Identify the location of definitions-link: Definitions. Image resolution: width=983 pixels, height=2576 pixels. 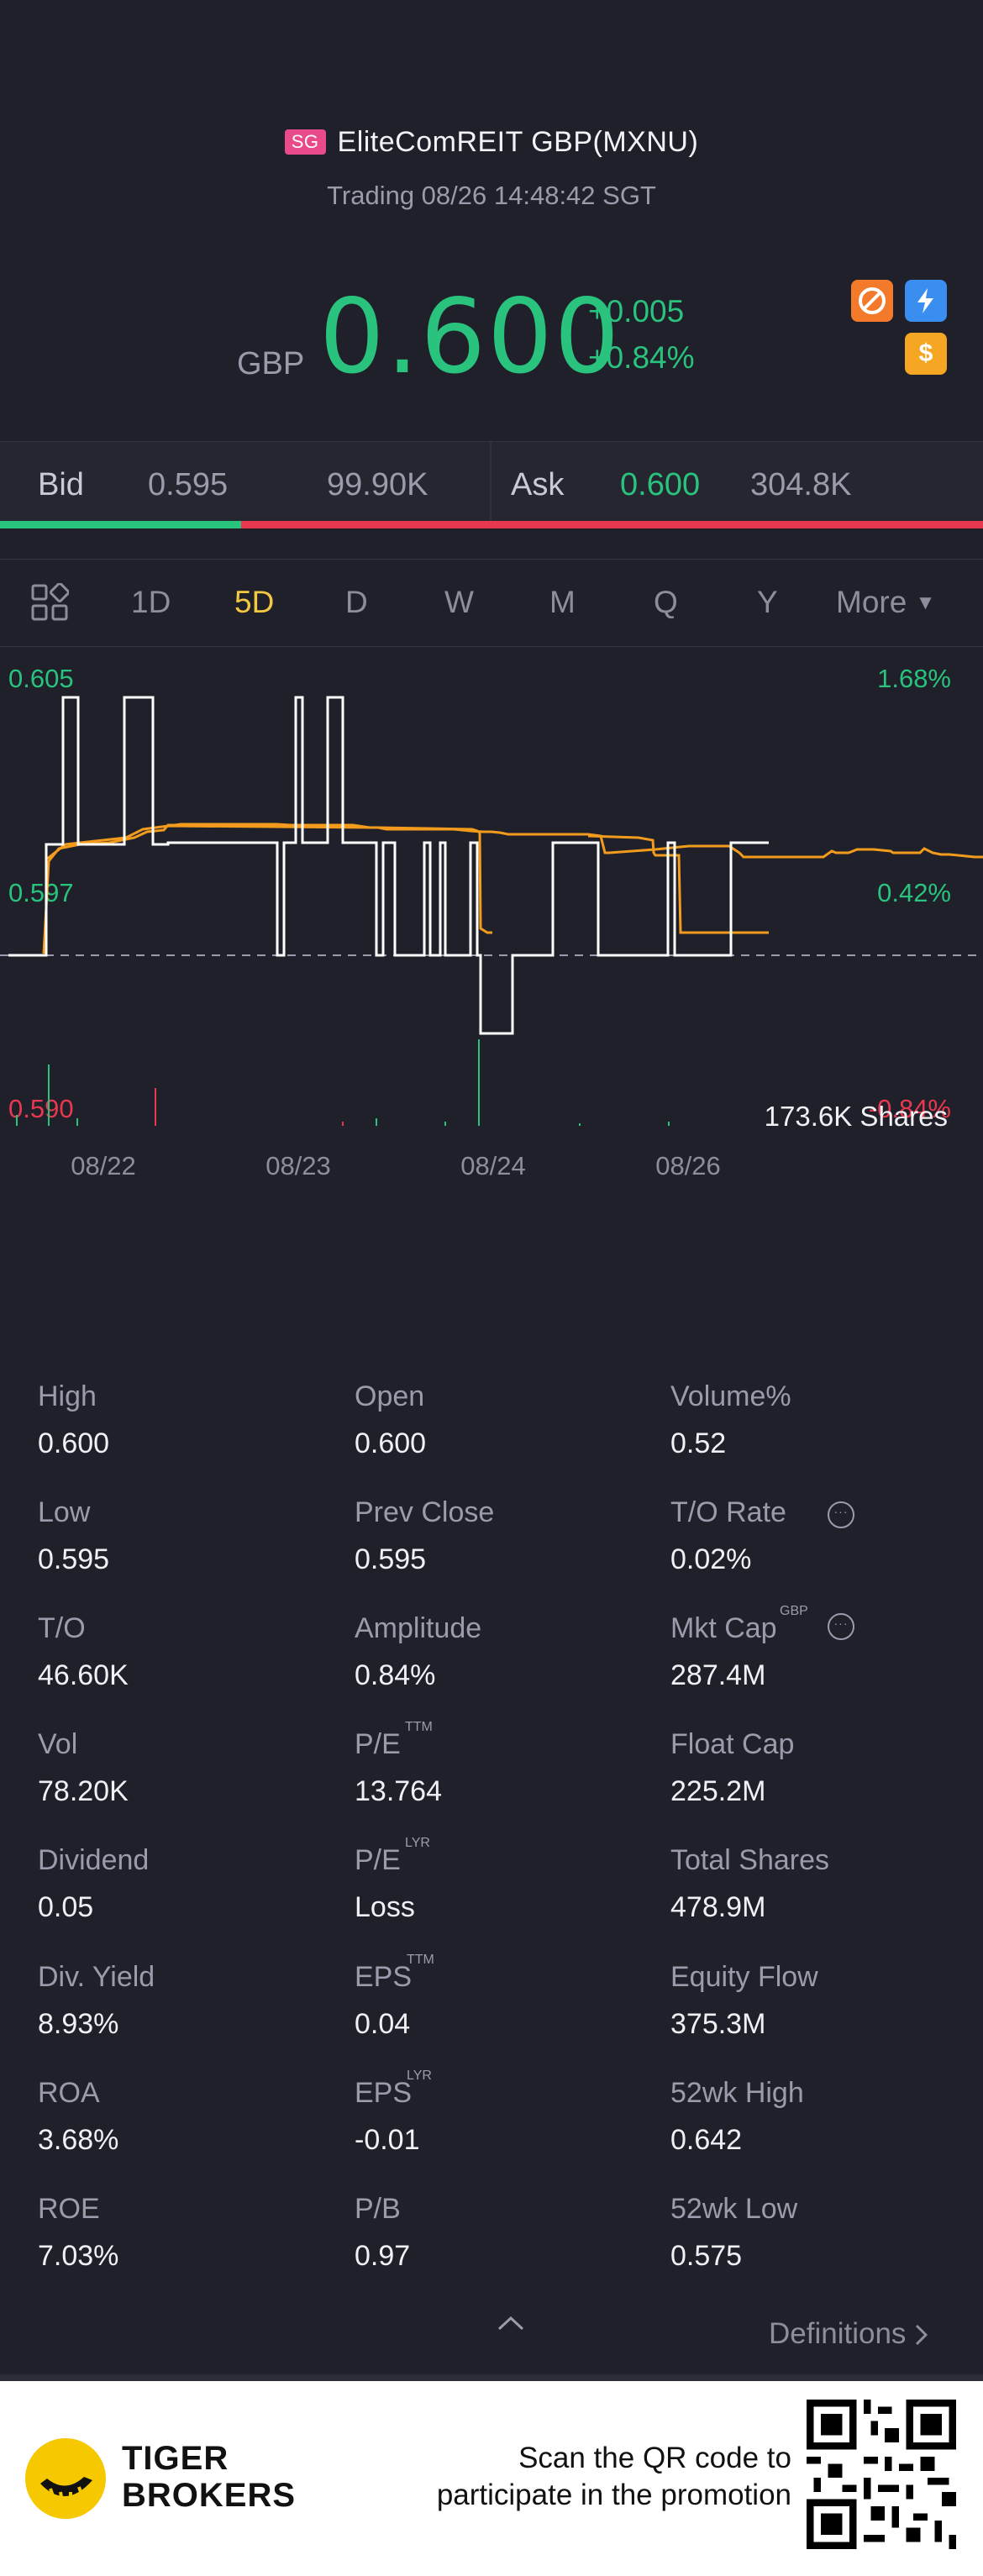
(849, 2334).